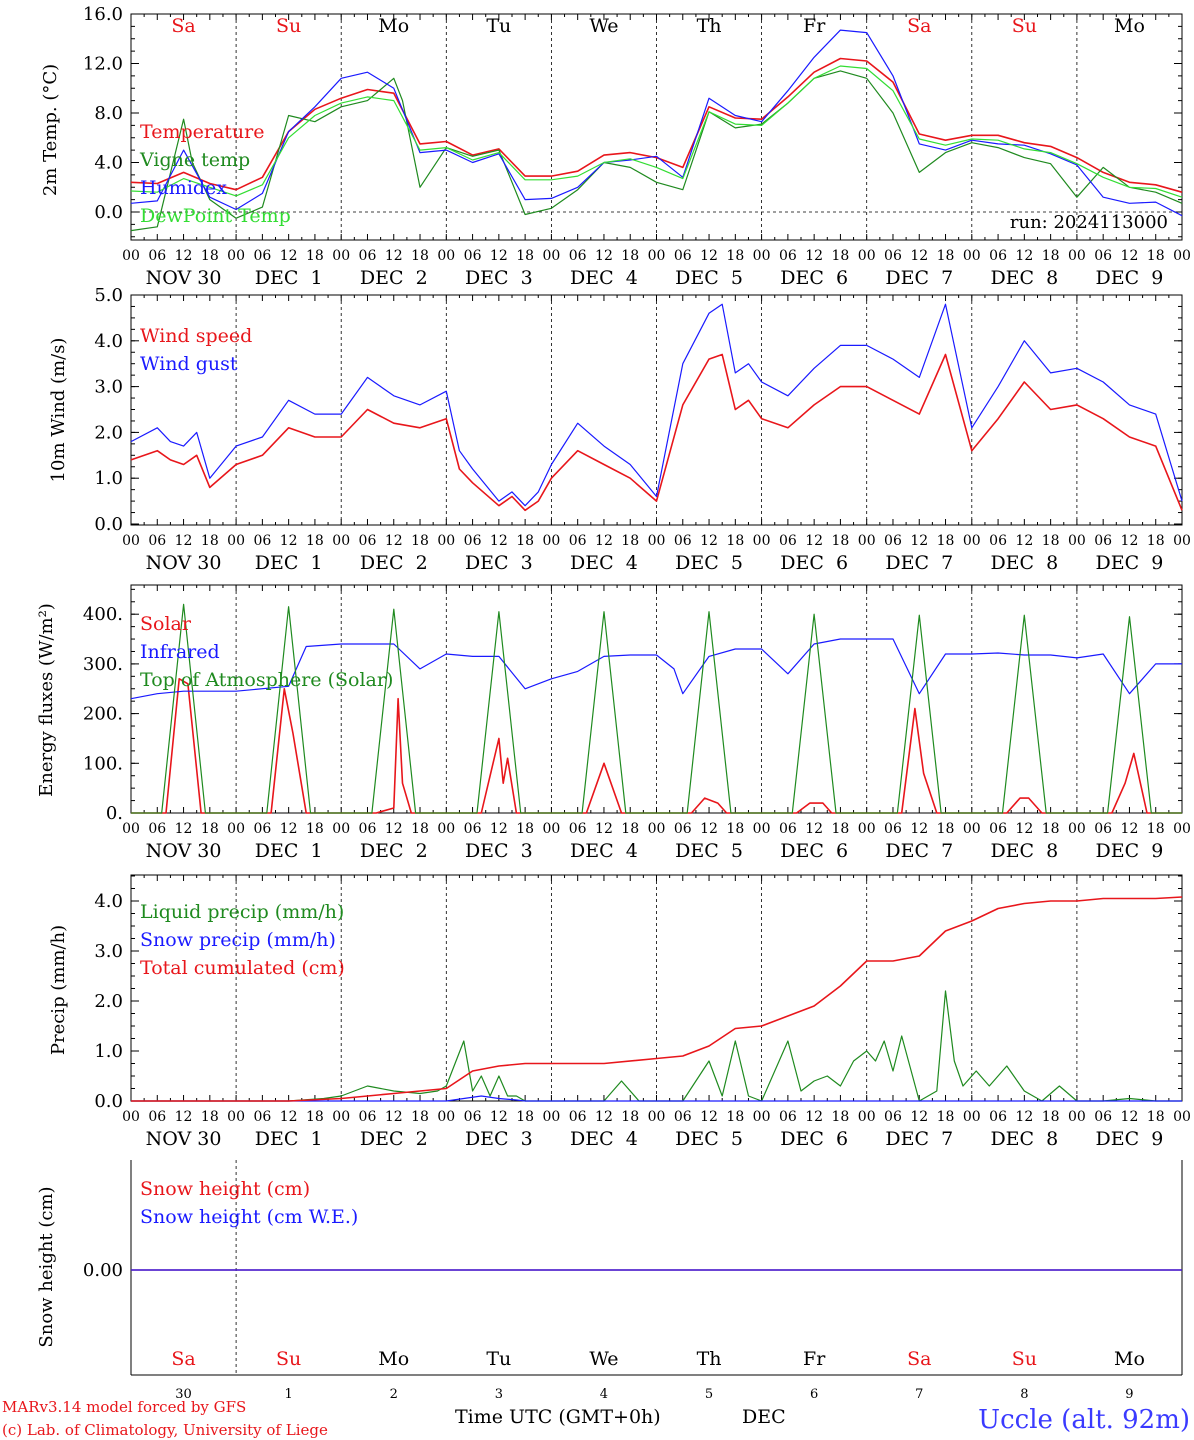  Describe the element at coordinates (1024, 1394) in the screenshot. I see `day-number-label: 8` at that location.